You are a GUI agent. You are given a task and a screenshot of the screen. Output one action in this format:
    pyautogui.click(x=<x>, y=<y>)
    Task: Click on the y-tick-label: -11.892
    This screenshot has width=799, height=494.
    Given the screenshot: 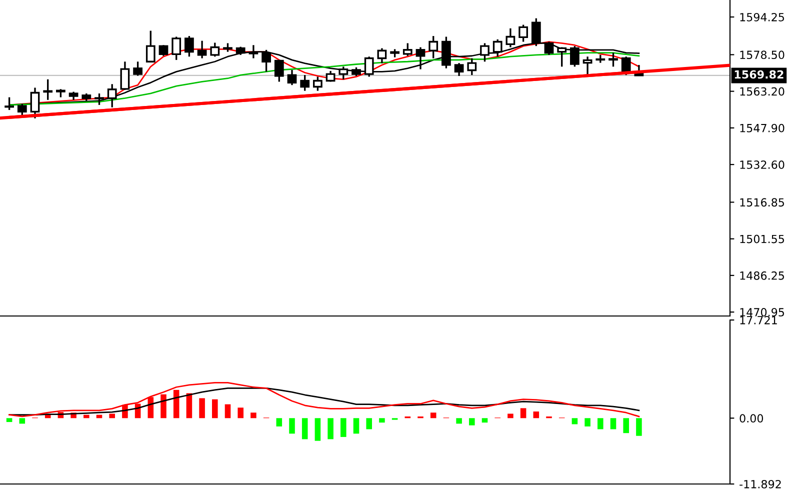 What is the action you would take?
    pyautogui.click(x=760, y=484)
    